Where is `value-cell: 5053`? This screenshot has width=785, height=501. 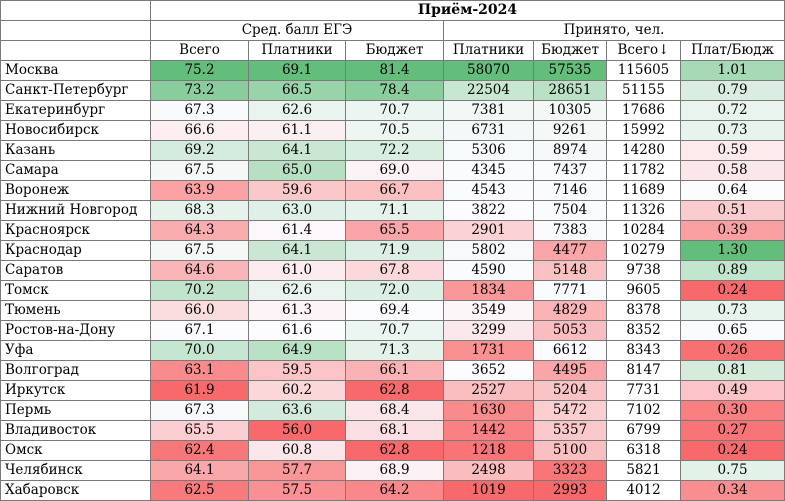 value-cell: 5053 is located at coordinates (570, 330).